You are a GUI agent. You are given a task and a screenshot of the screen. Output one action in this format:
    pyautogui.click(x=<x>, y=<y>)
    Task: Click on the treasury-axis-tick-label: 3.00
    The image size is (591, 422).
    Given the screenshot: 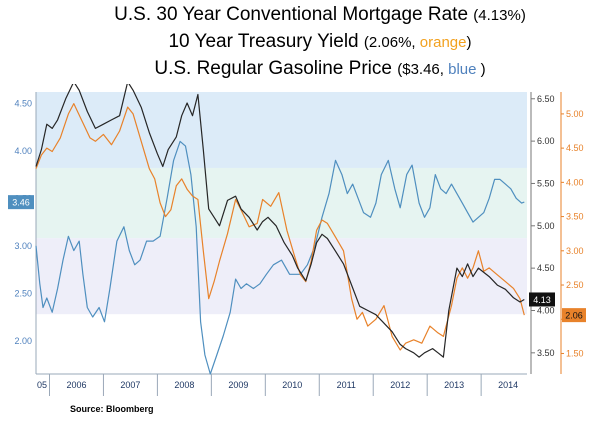 What is the action you would take?
    pyautogui.click(x=575, y=251)
    